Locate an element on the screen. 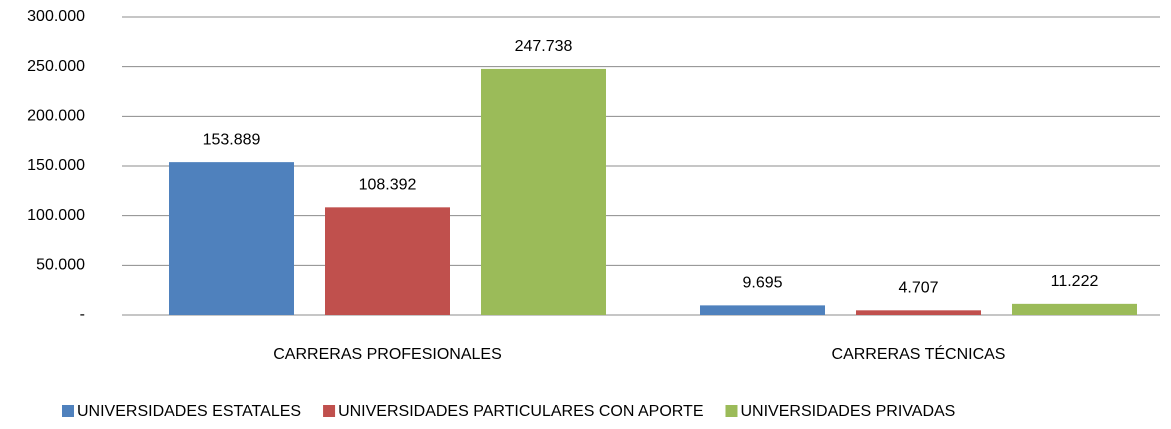 The width and height of the screenshot is (1171, 429). data-label: 9.695 is located at coordinates (762, 283).